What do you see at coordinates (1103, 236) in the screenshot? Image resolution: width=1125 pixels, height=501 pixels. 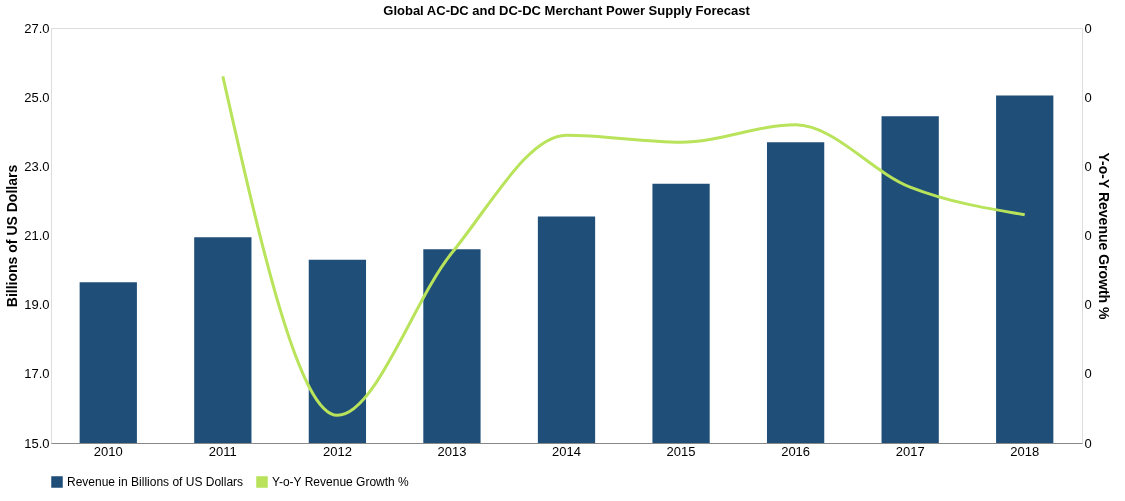 I see `y2-axis-title: Y-o-Y Revenue Growth %` at bounding box center [1103, 236].